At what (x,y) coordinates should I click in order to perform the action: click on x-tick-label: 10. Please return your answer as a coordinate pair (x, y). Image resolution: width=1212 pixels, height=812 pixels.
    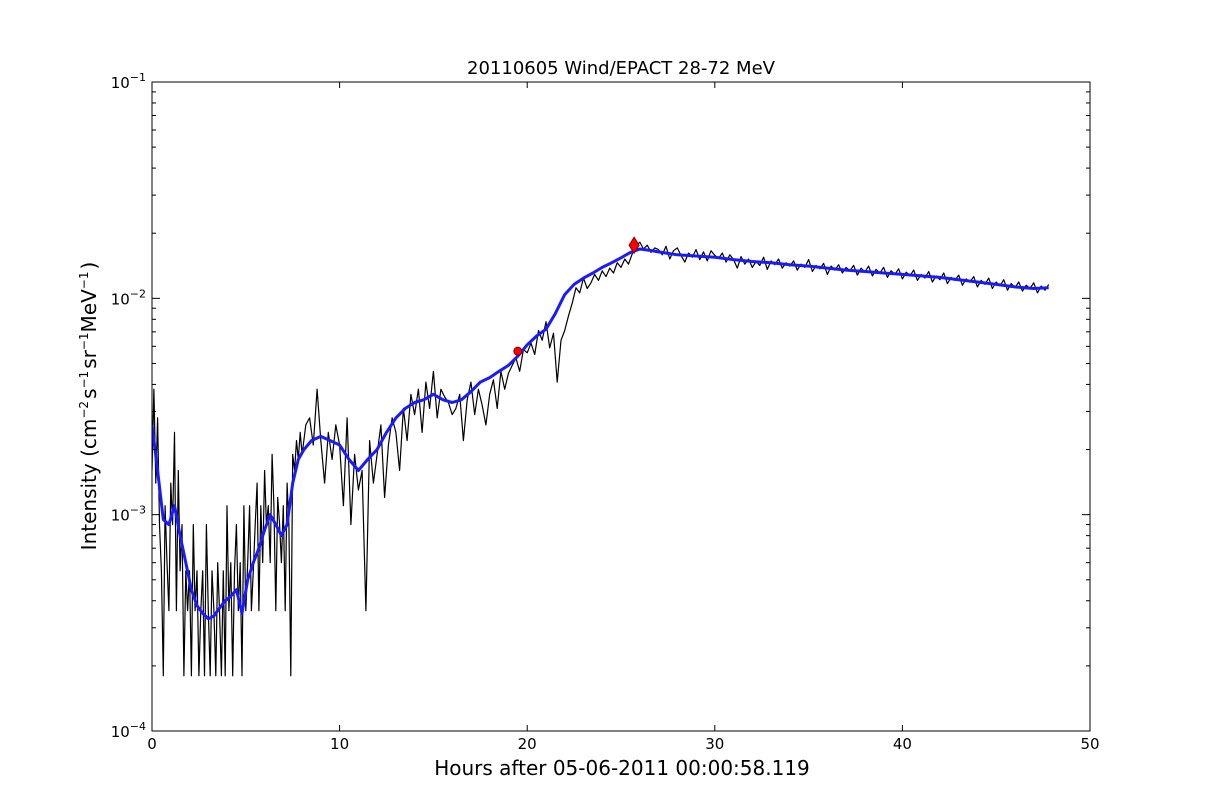
    Looking at the image, I should click on (339, 744).